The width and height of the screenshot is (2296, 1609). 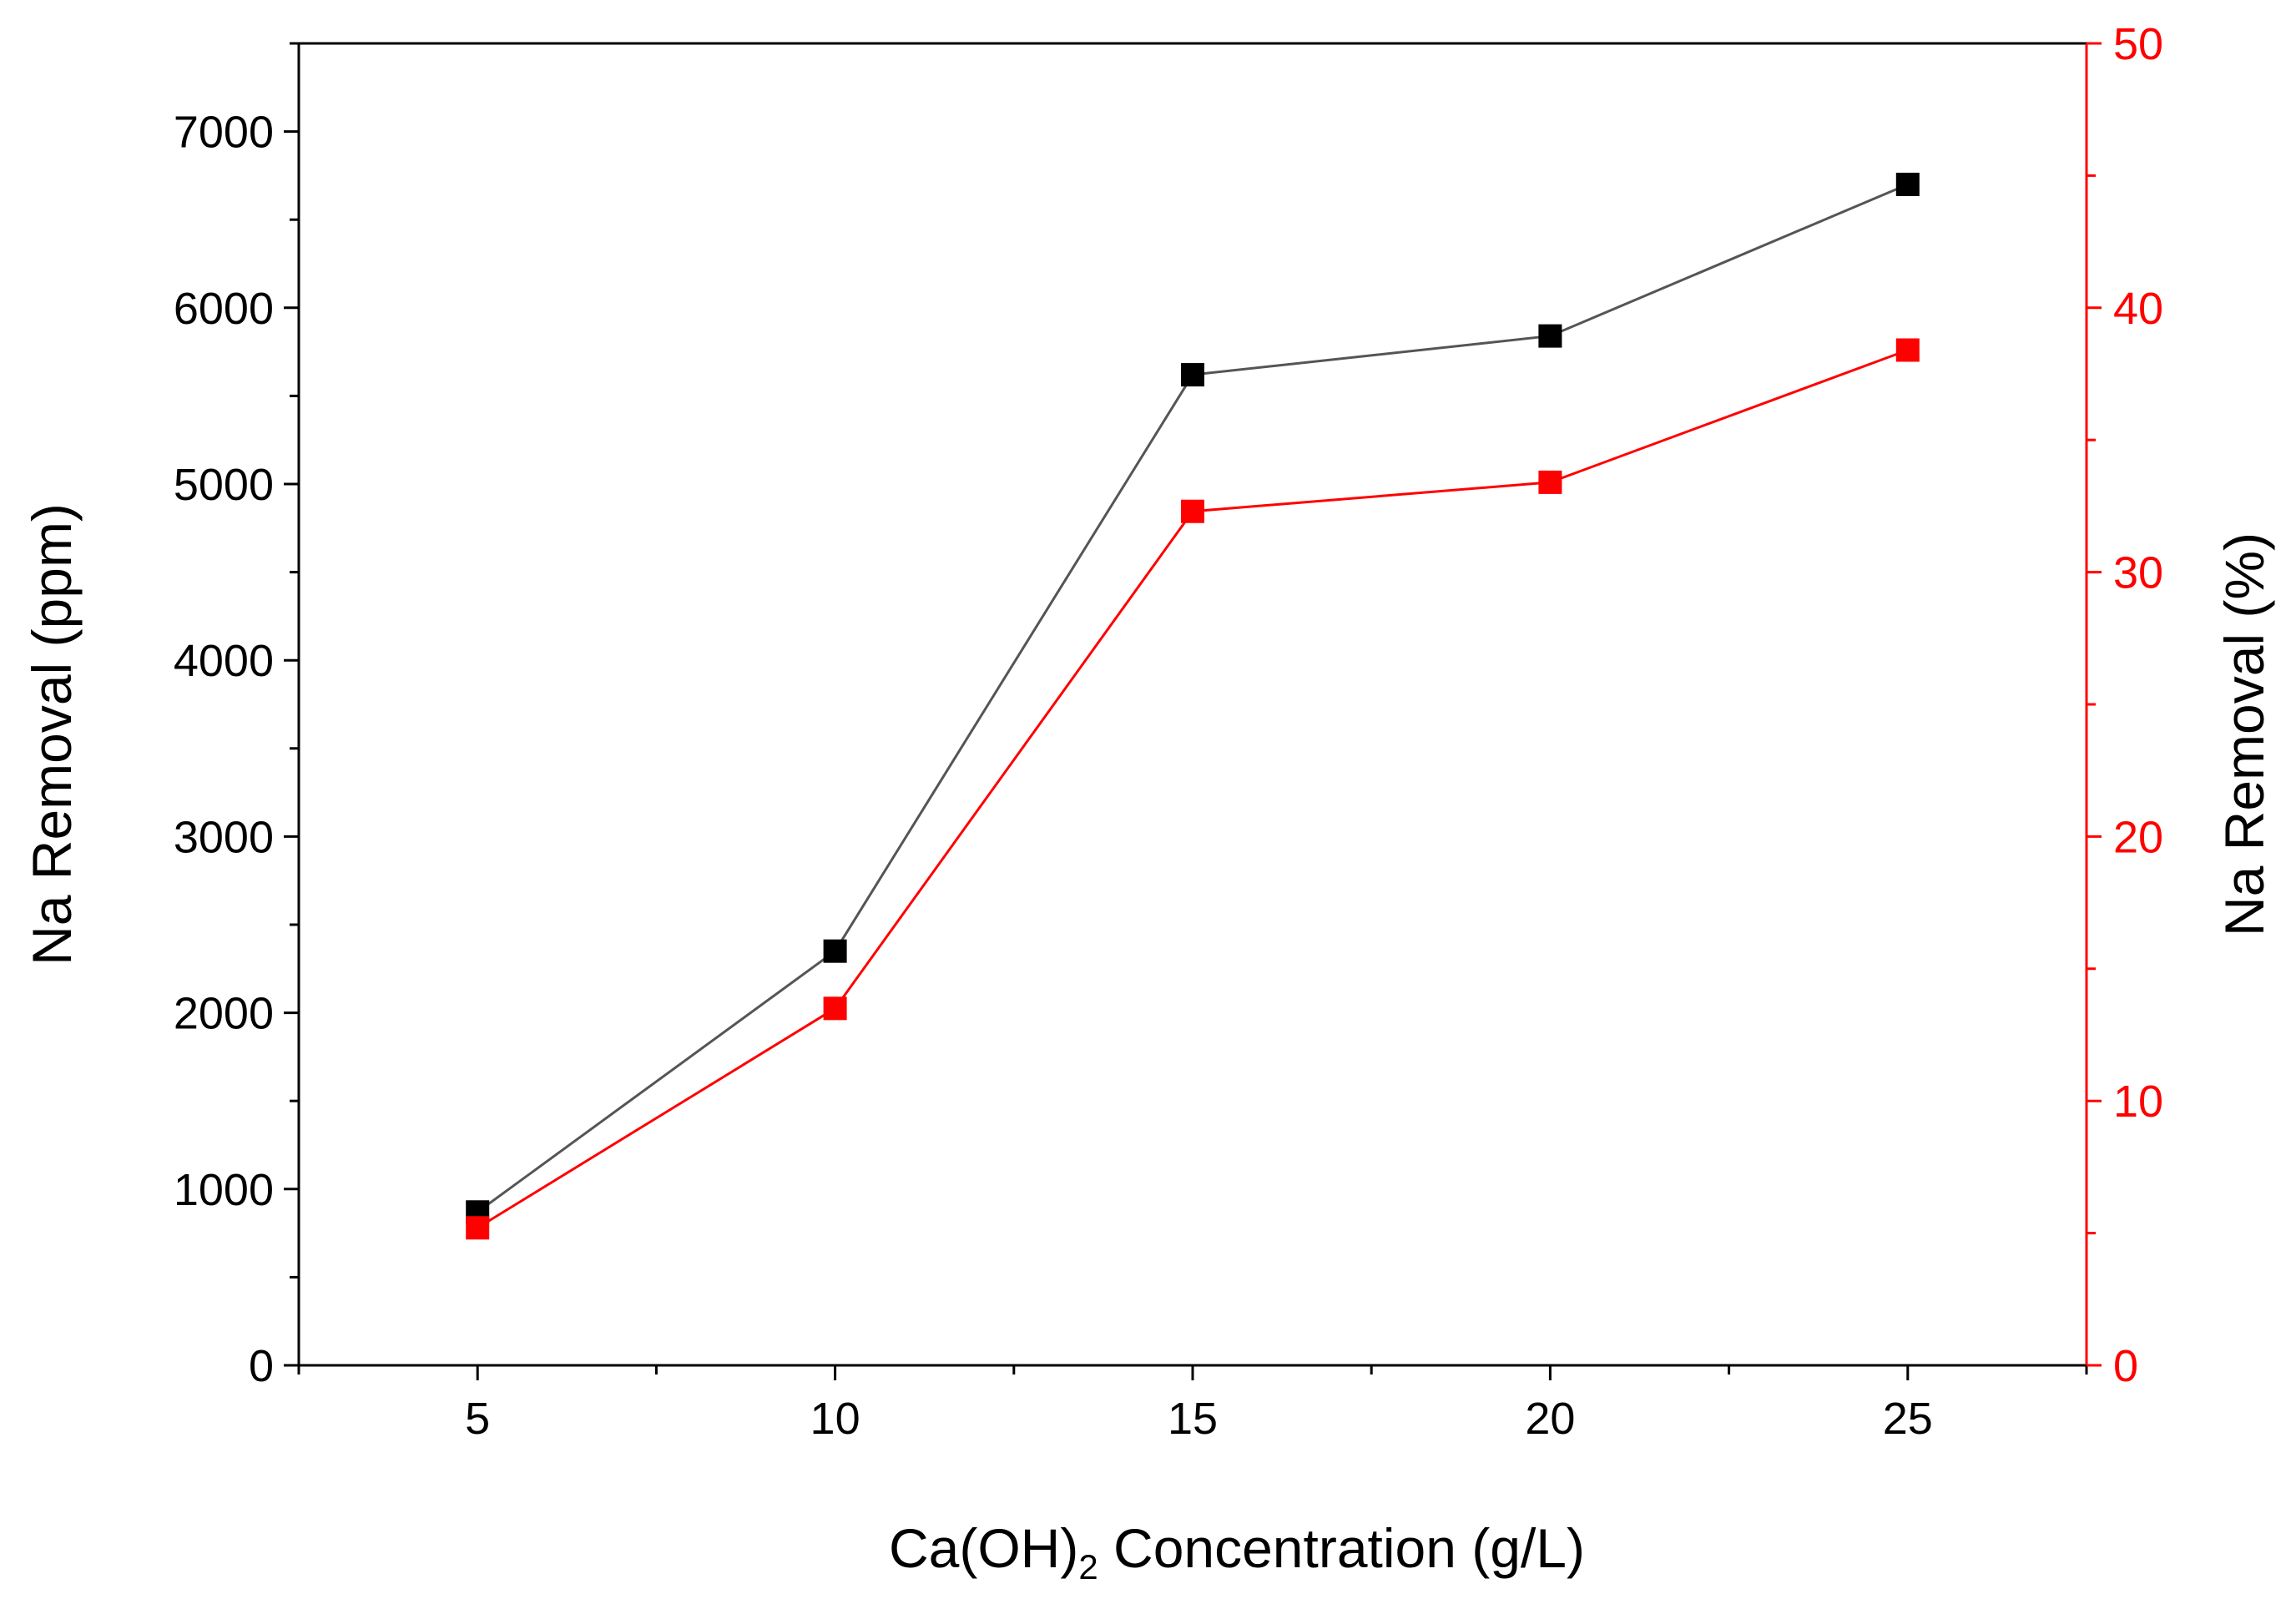 I want to click on y-left-tick-label: 0, so click(x=261, y=1366).